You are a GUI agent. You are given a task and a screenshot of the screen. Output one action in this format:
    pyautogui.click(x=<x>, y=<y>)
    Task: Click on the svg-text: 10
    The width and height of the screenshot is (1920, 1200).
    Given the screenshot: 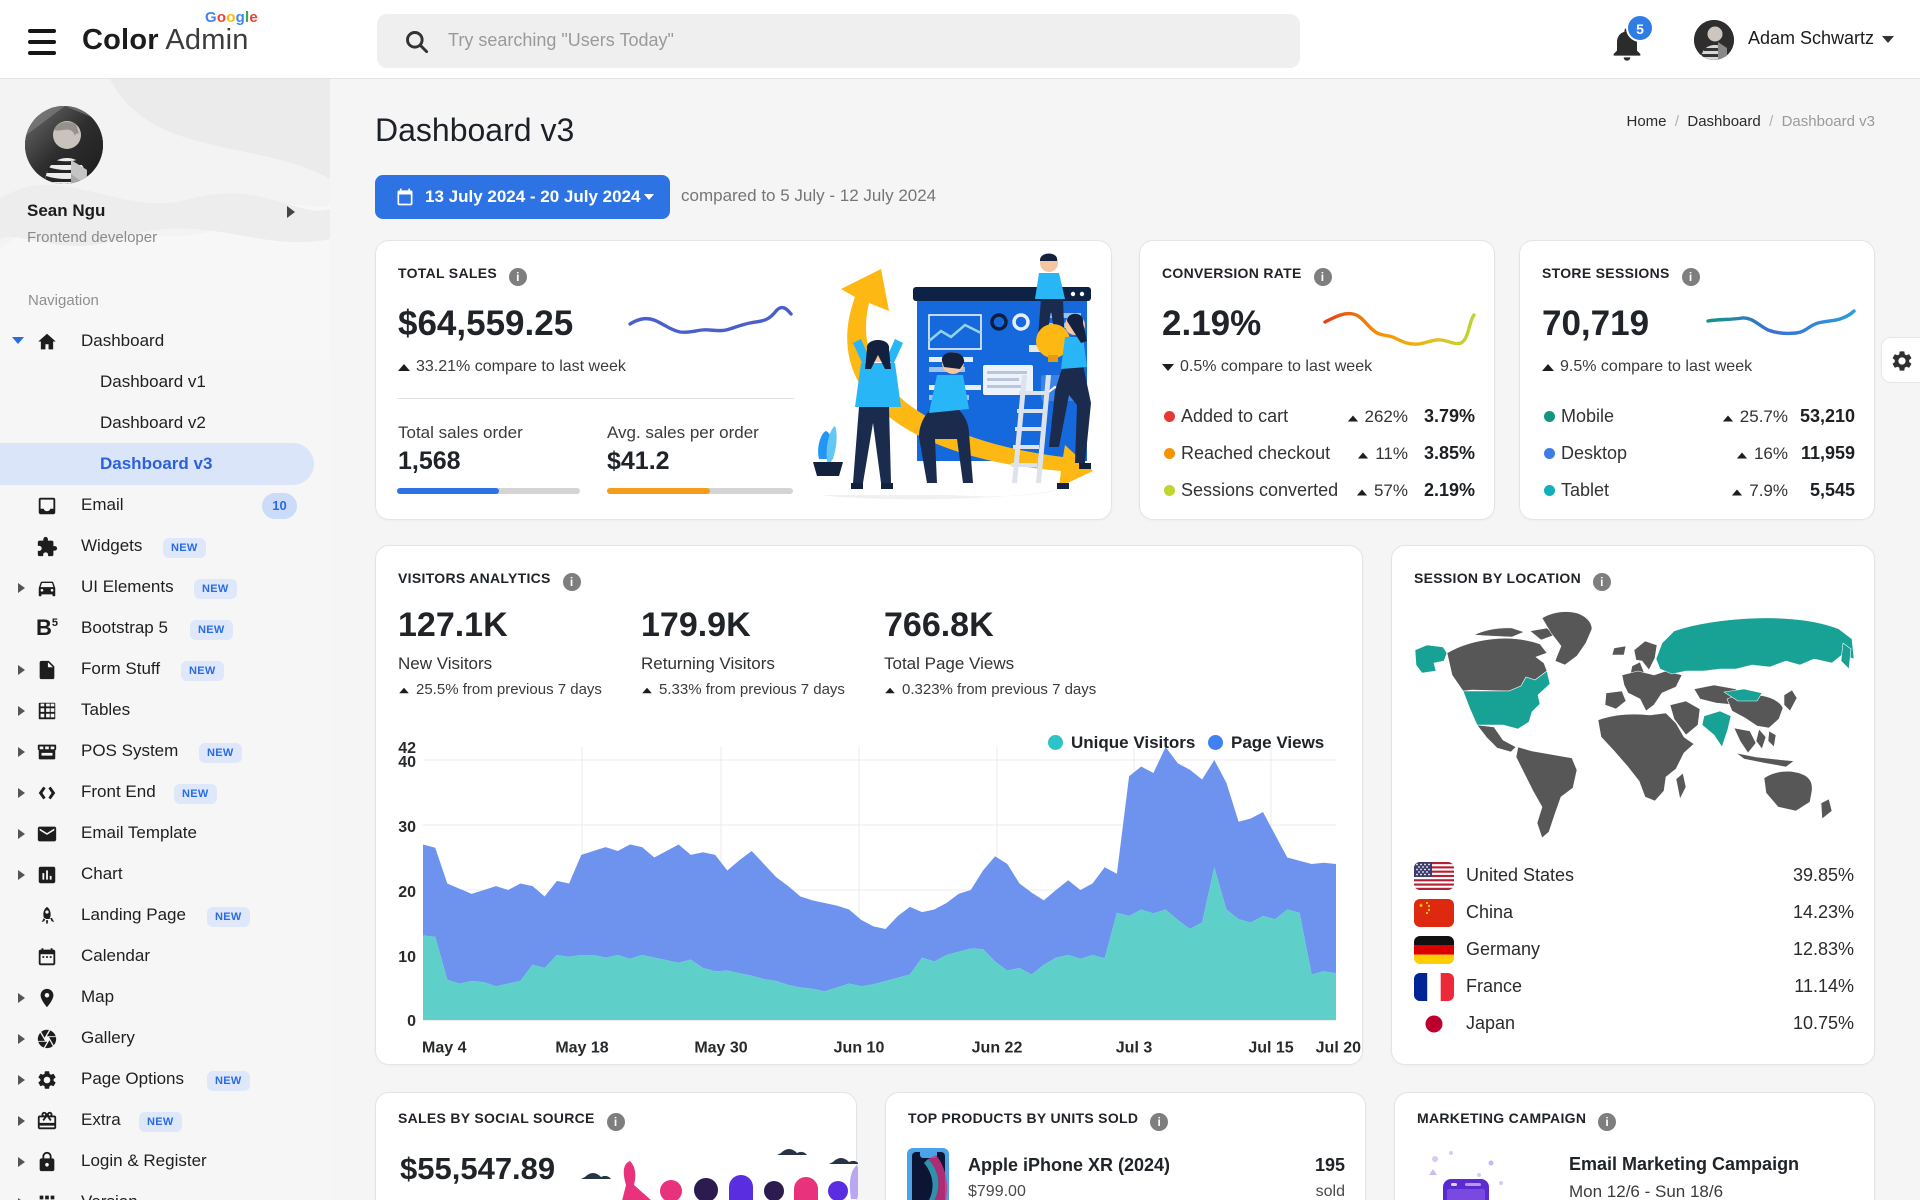 What is the action you would take?
    pyautogui.click(x=407, y=957)
    